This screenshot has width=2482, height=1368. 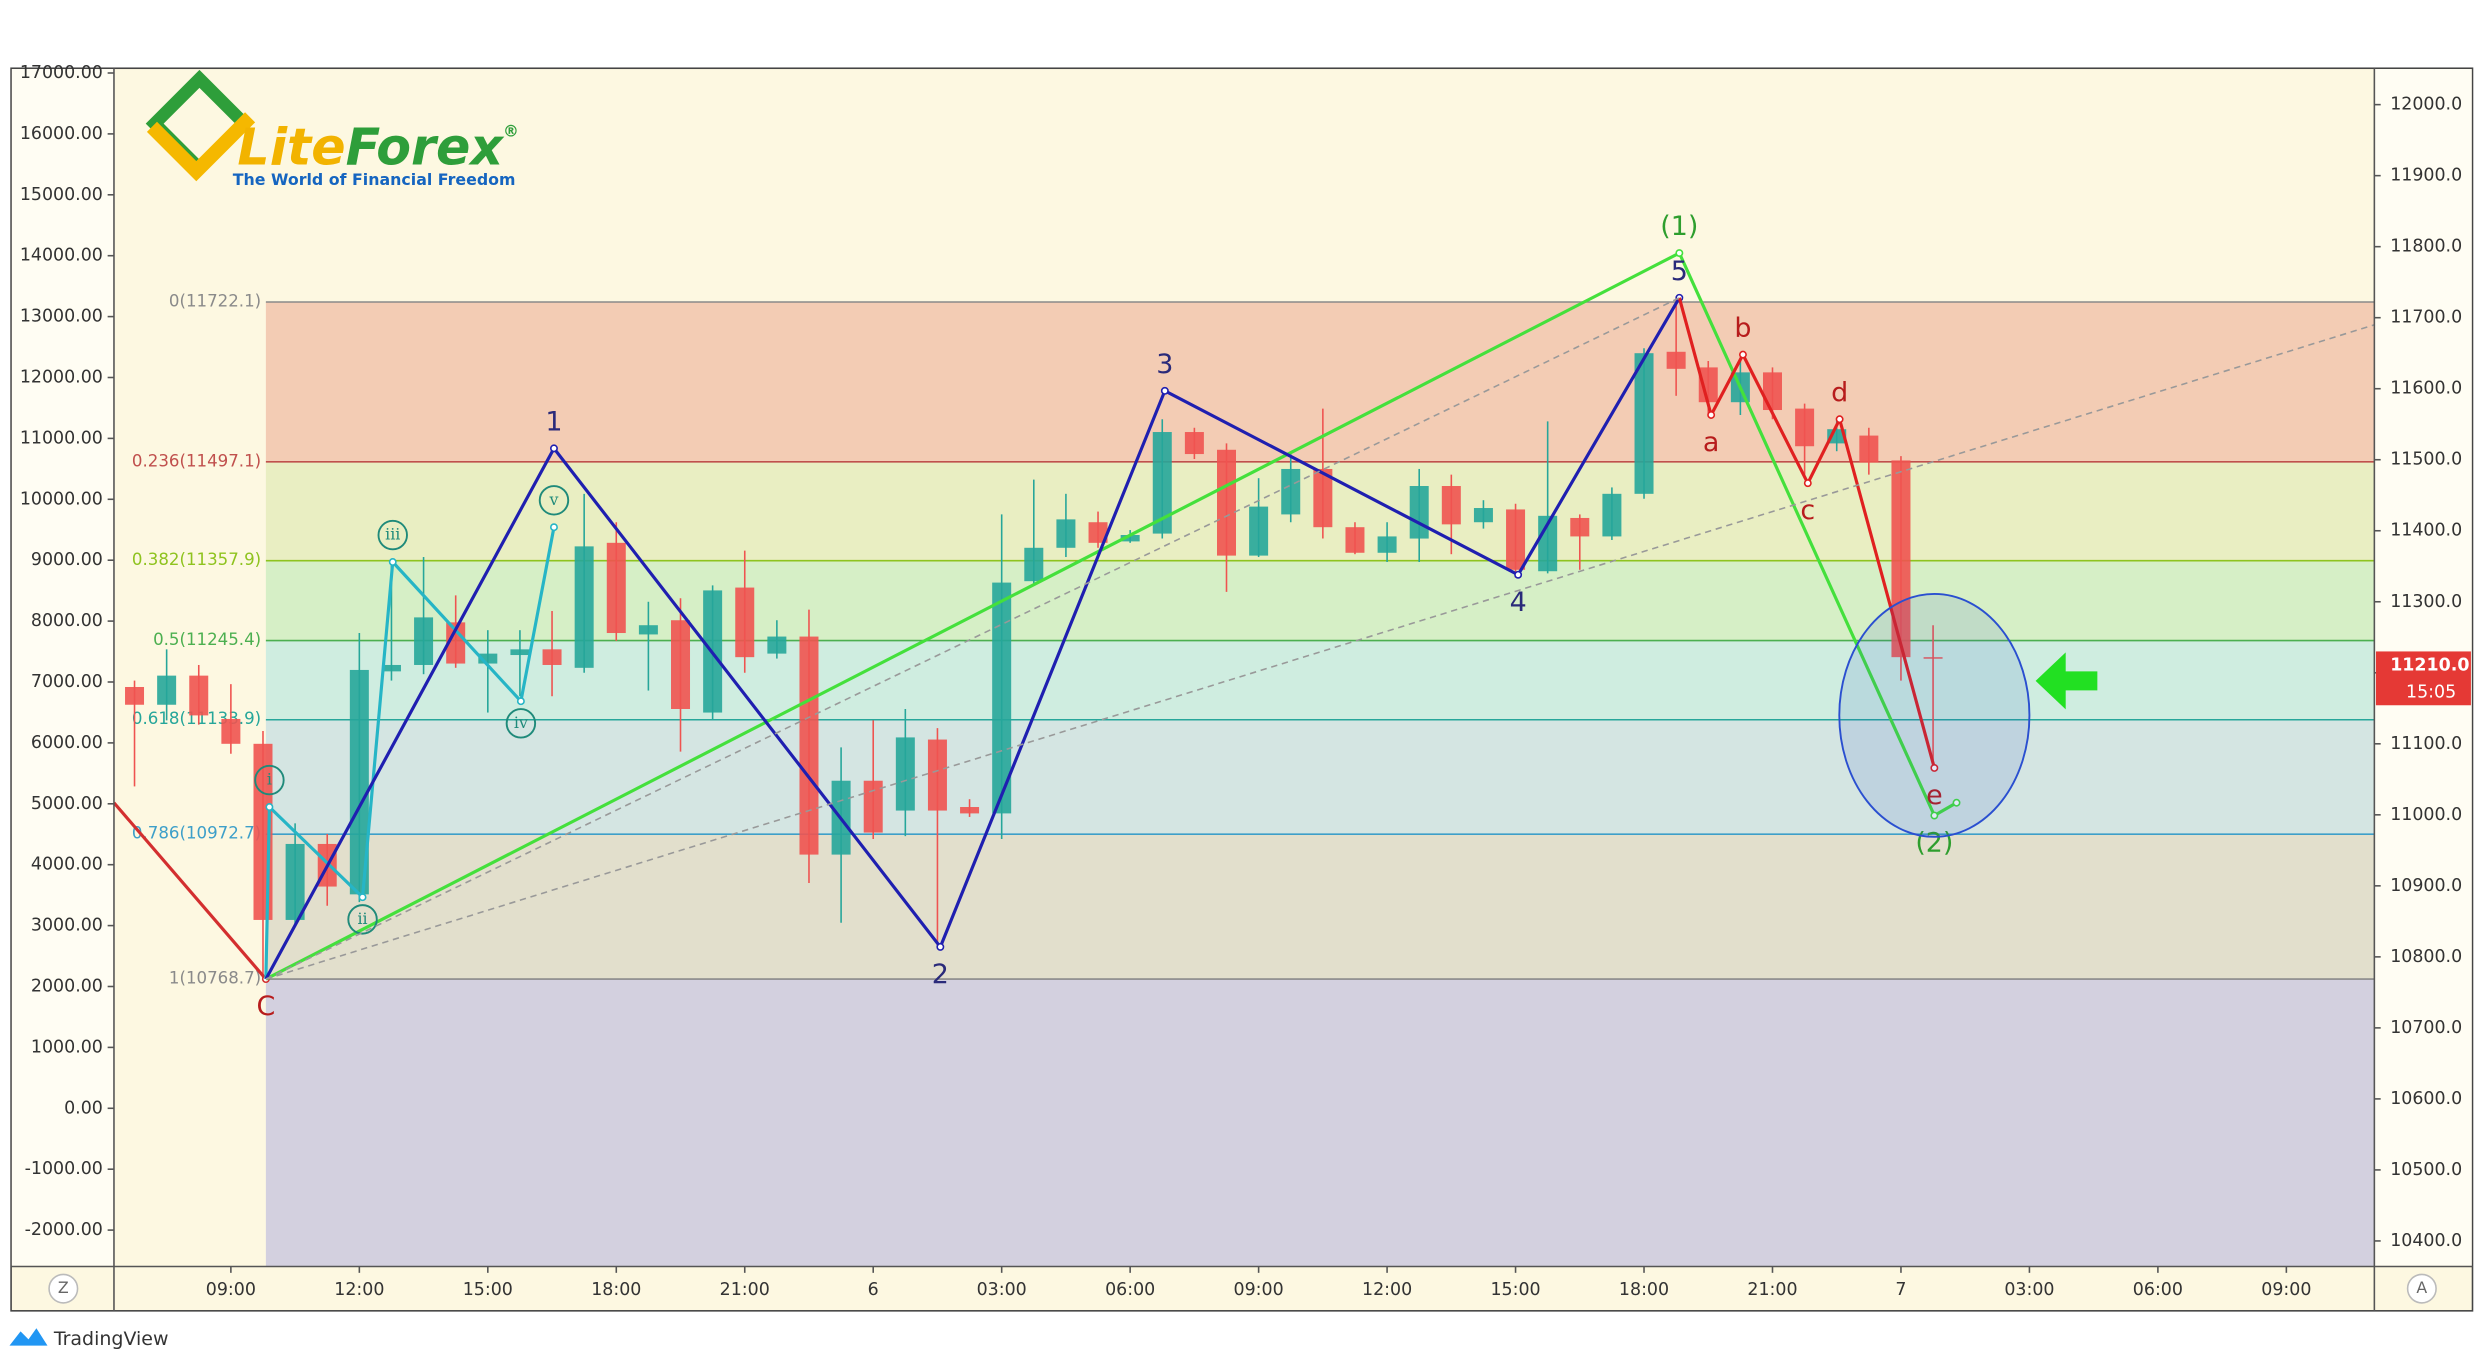 What do you see at coordinates (2426, 602) in the screenshot?
I see `y2-tick-label: 11300.0` at bounding box center [2426, 602].